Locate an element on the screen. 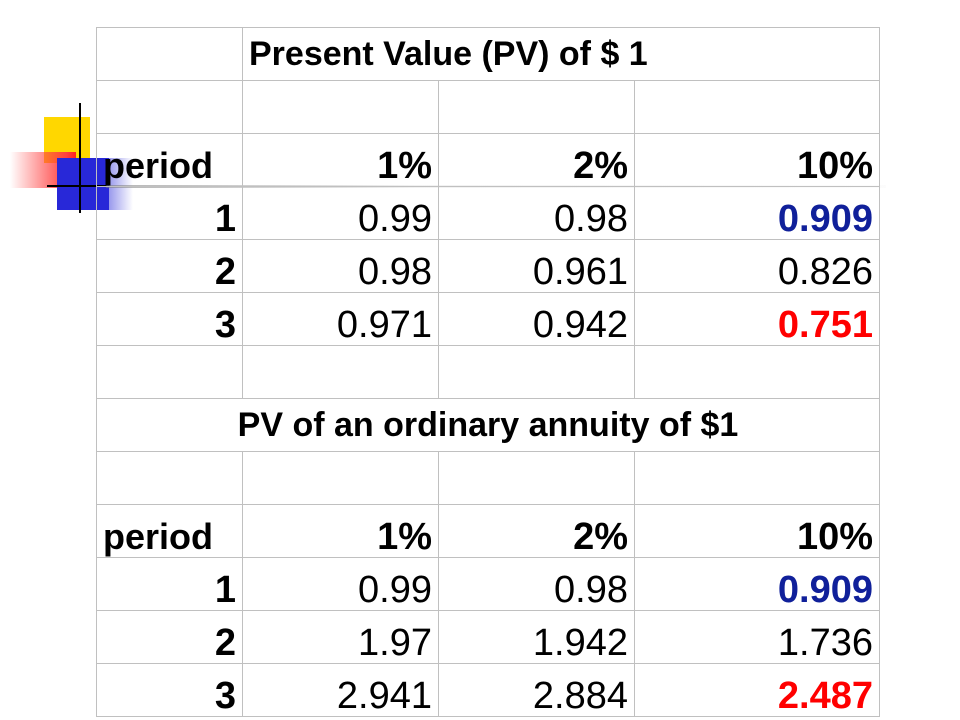  value-cell: 0.826 is located at coordinates (757, 266).